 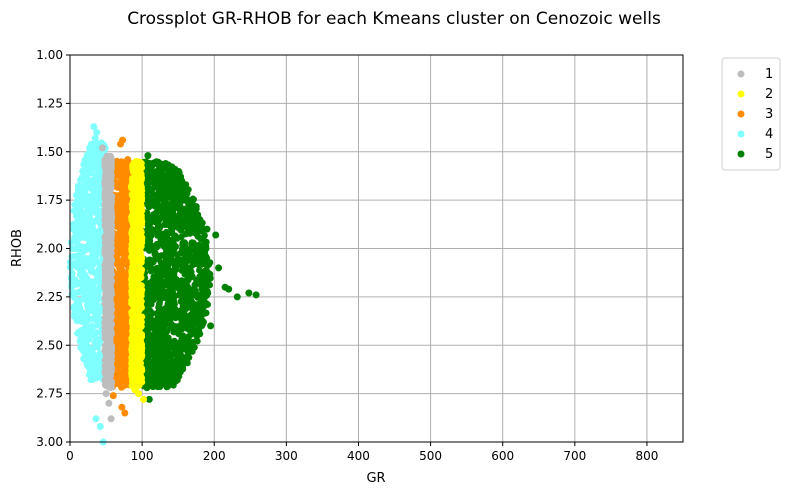 I want to click on legend-label: 1, so click(x=769, y=74).